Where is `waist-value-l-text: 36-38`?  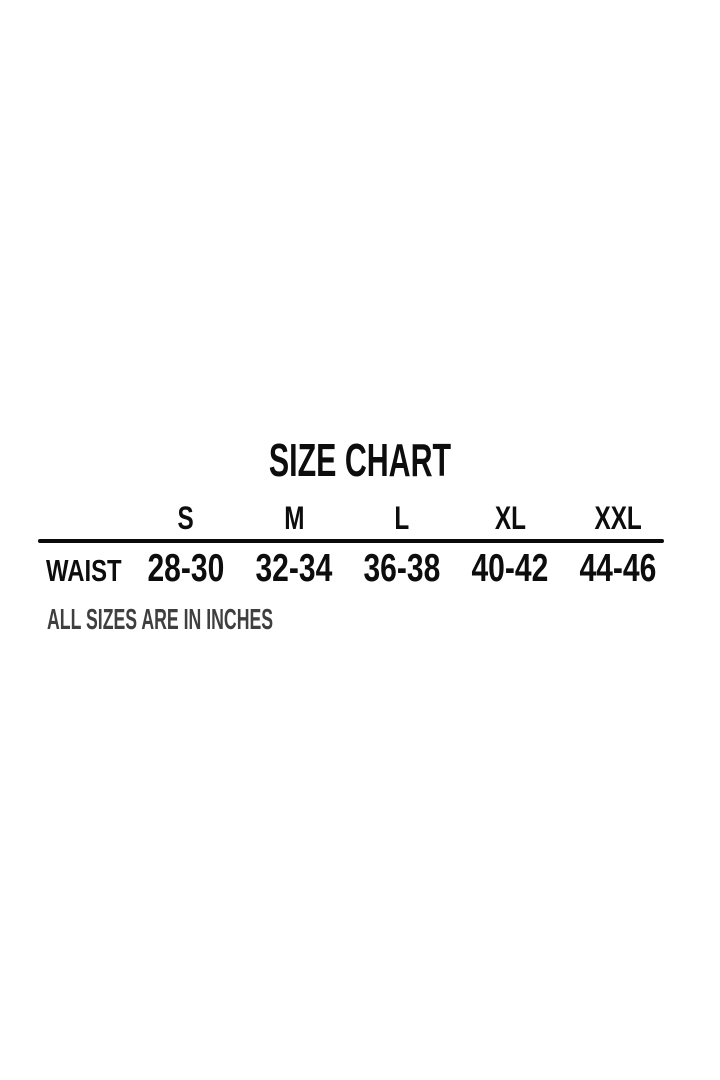 waist-value-l-text: 36-38 is located at coordinates (402, 568).